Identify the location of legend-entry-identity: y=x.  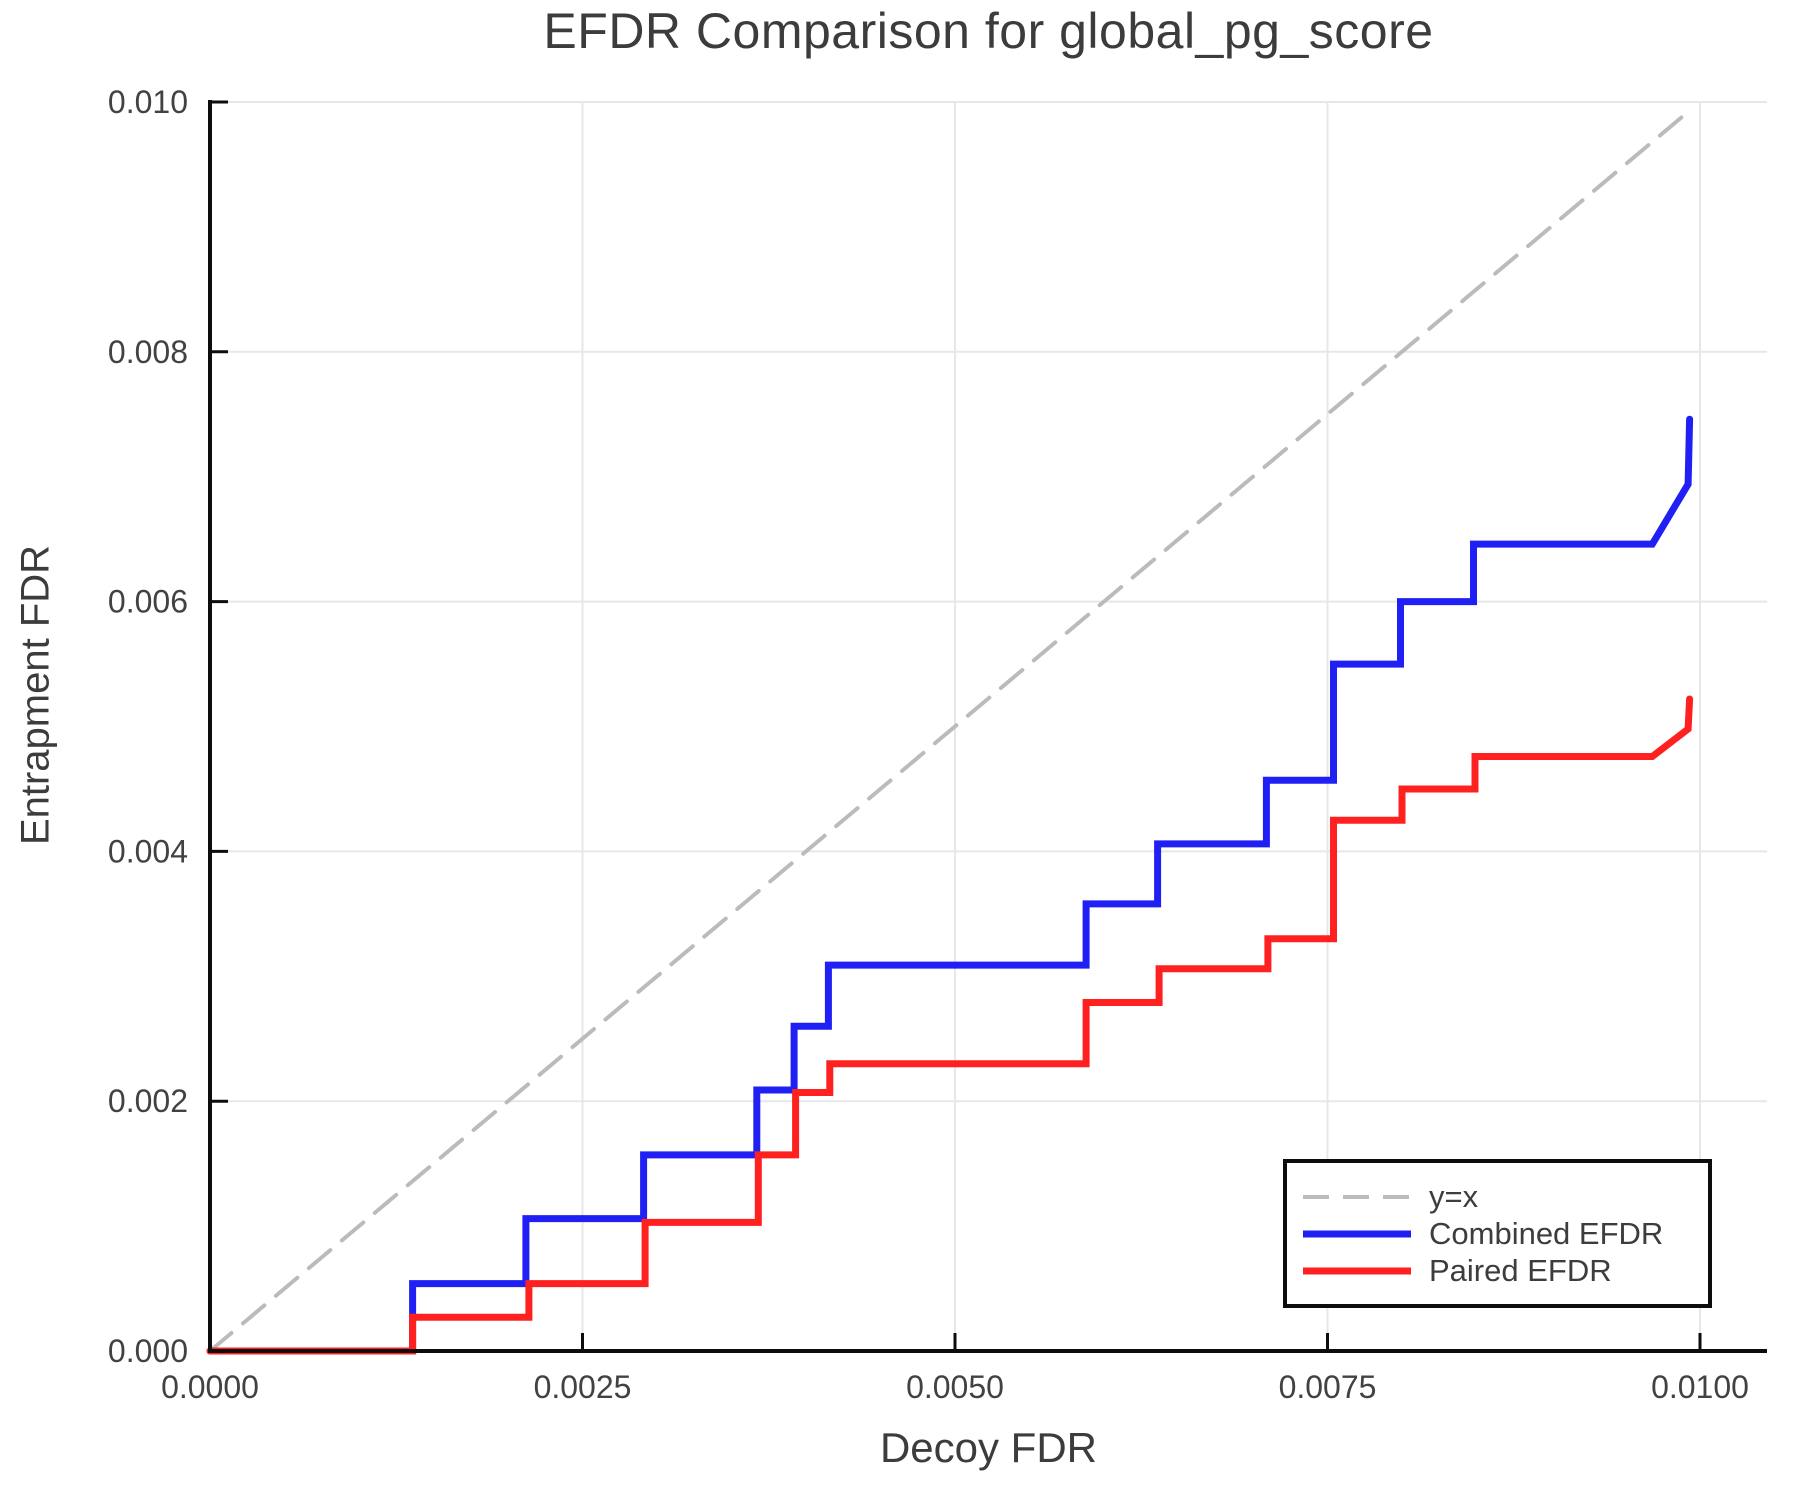
(1504, 1196).